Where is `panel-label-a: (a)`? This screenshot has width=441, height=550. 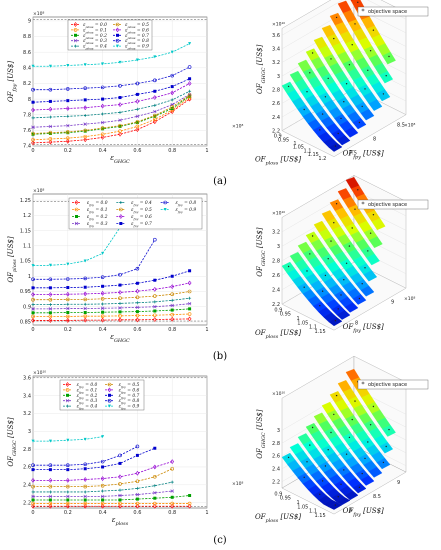
panel-label-a: (a) is located at coordinates (220, 181).